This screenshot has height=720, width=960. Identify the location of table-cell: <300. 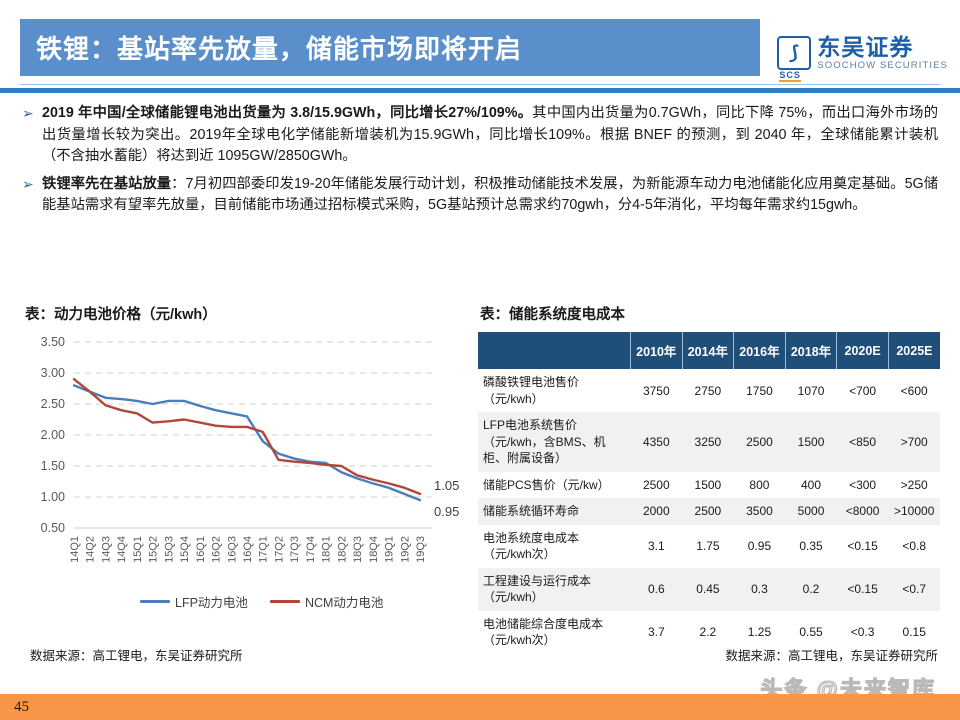
(862, 484).